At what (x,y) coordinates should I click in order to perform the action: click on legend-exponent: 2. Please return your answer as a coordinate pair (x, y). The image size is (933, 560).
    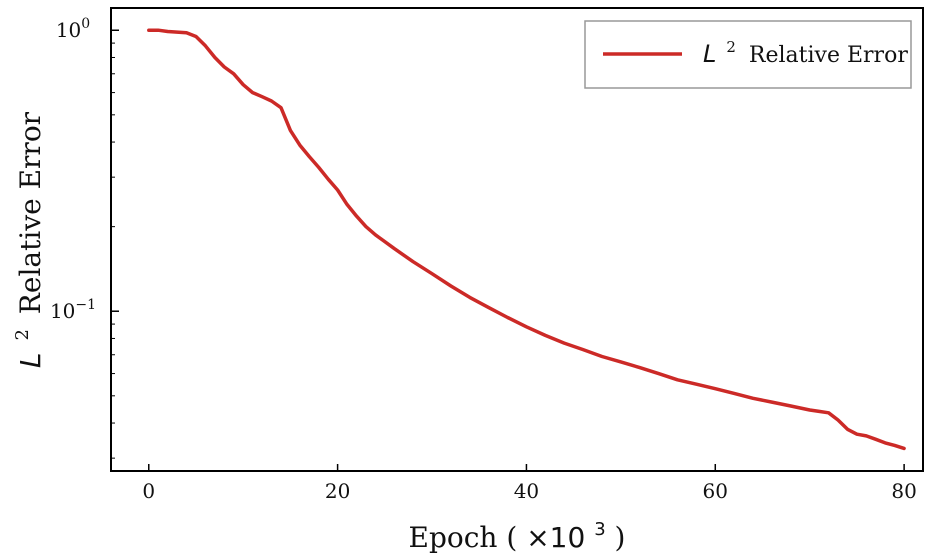
    Looking at the image, I should click on (731, 47).